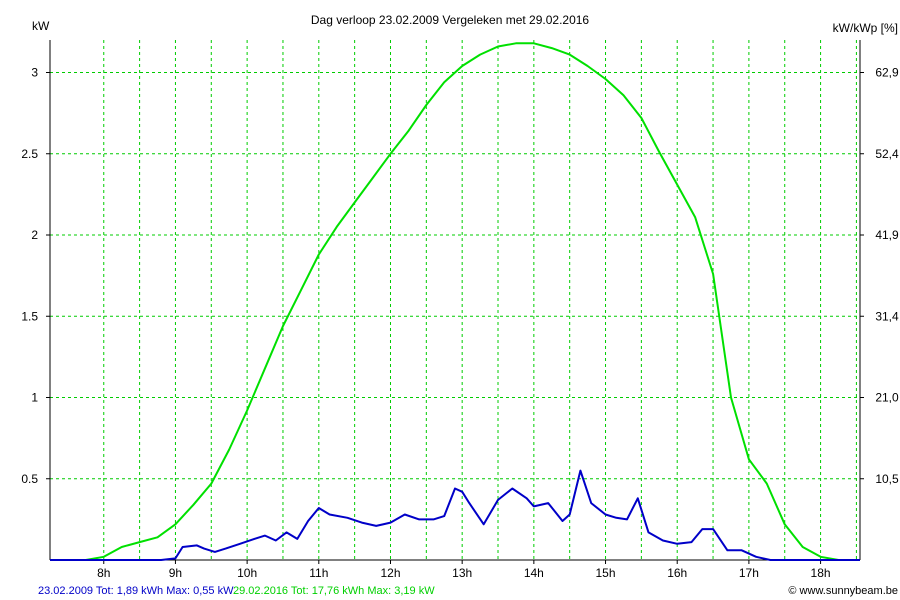 The width and height of the screenshot is (900, 600). Describe the element at coordinates (887, 398) in the screenshot. I see `y-tick-label-right: 21,0` at that location.